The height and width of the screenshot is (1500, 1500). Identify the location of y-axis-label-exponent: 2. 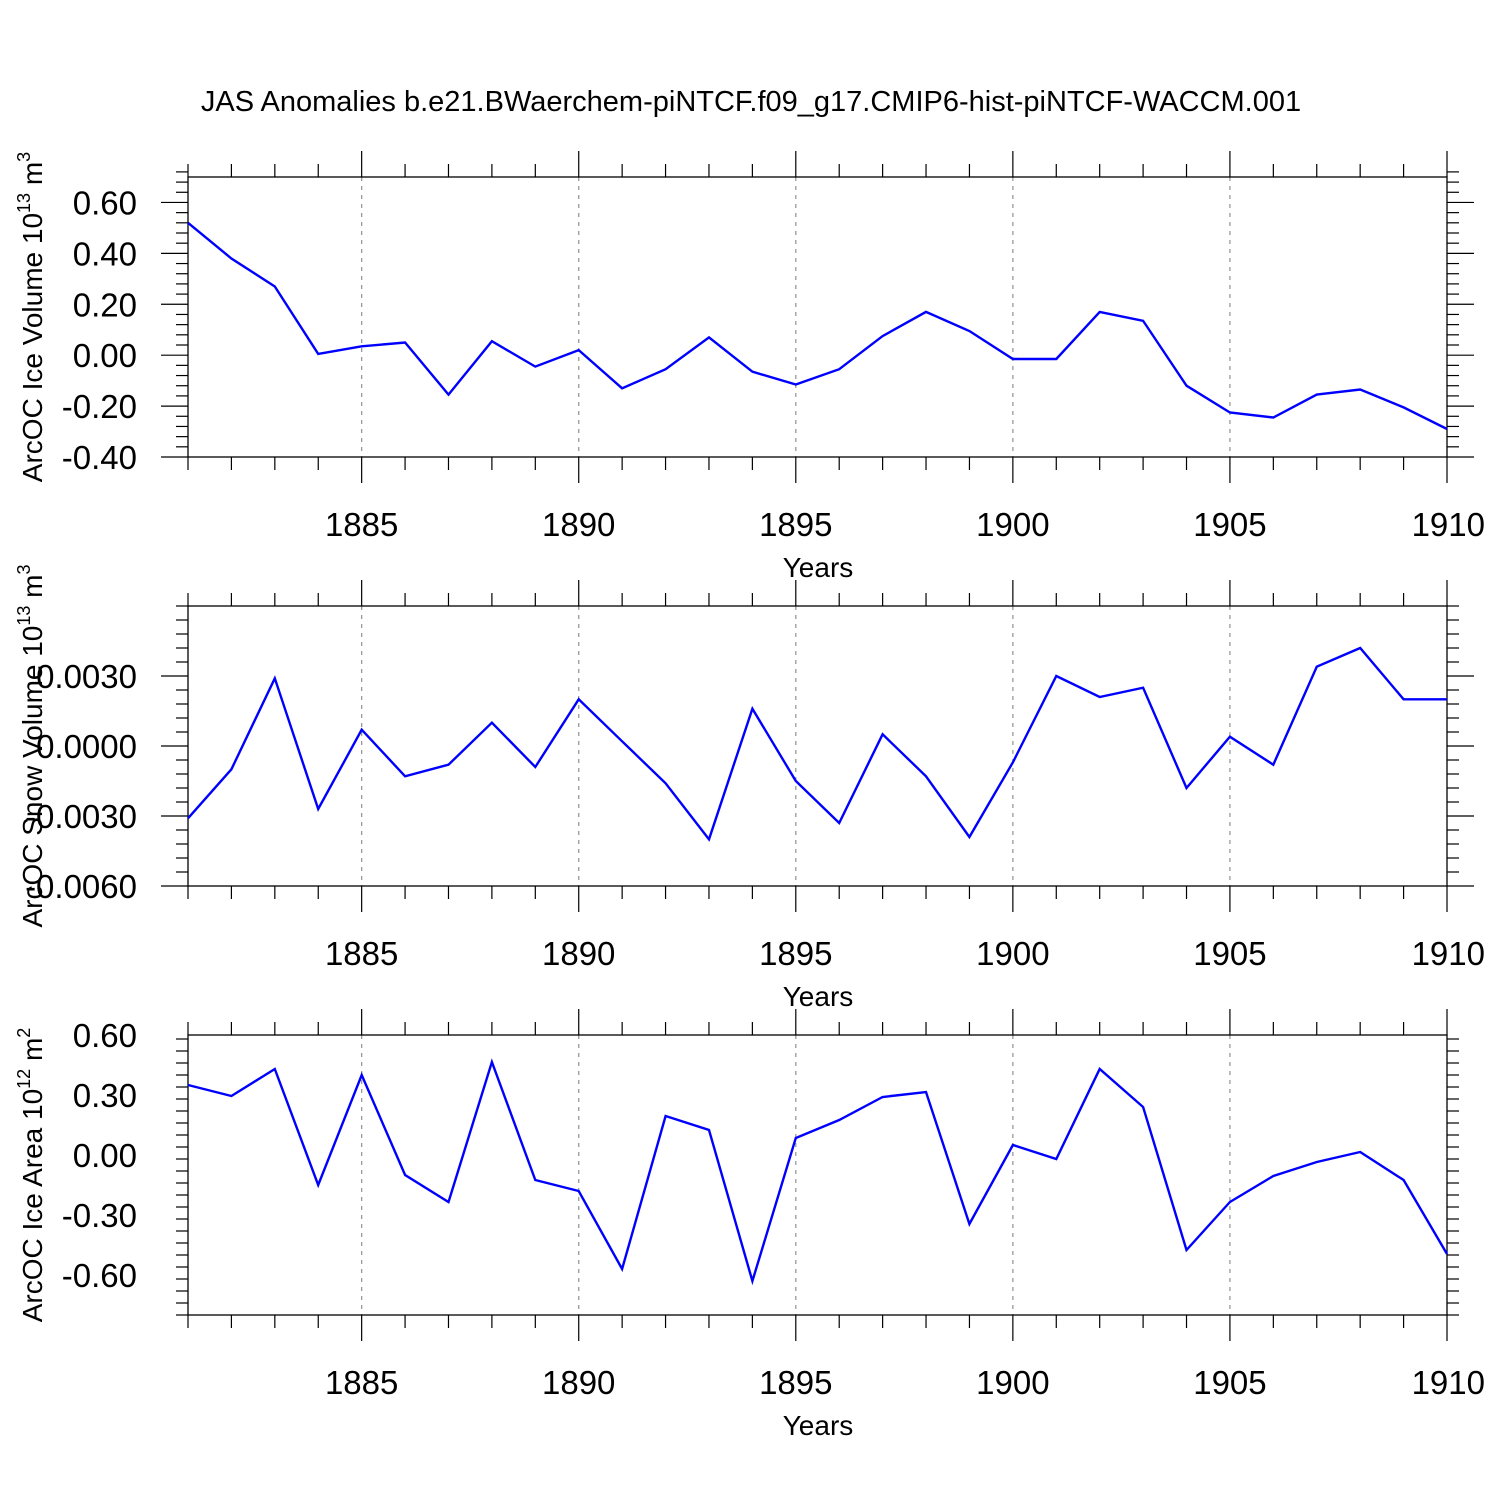
(24, 1033).